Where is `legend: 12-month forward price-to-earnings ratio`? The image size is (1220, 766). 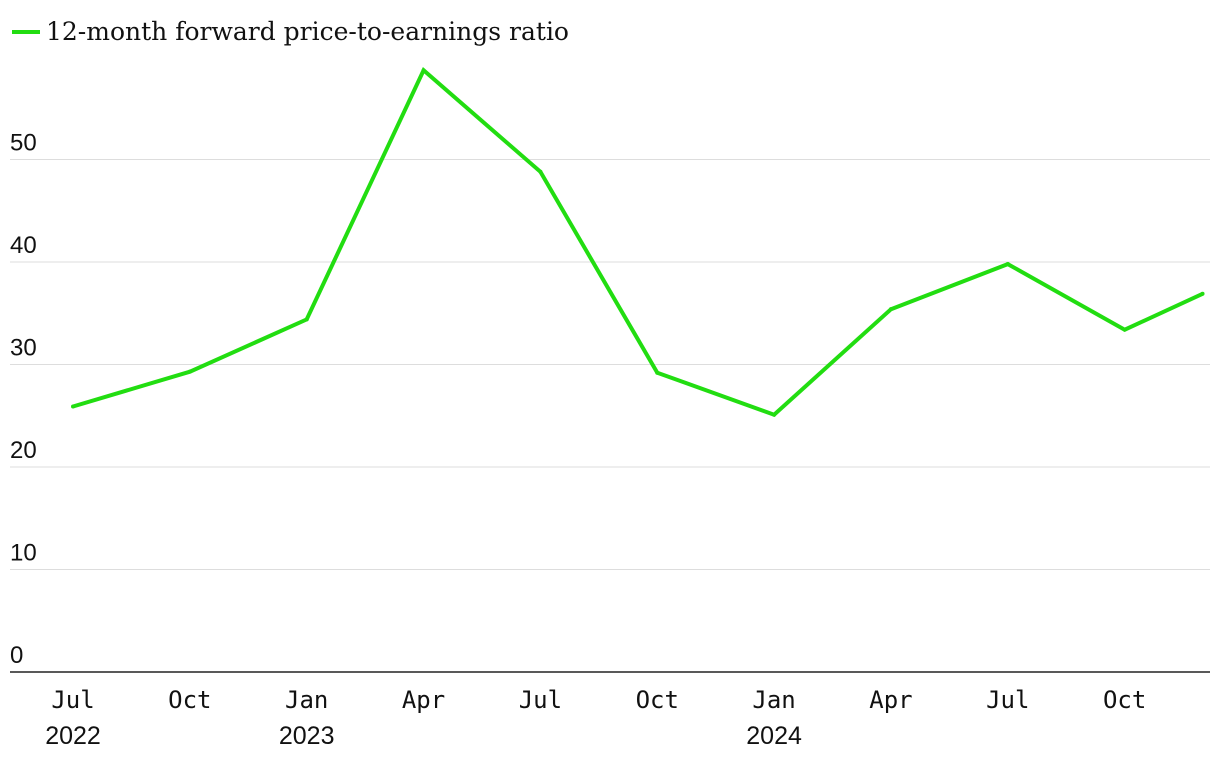
legend: 12-month forward price-to-earnings ratio is located at coordinates (290, 31).